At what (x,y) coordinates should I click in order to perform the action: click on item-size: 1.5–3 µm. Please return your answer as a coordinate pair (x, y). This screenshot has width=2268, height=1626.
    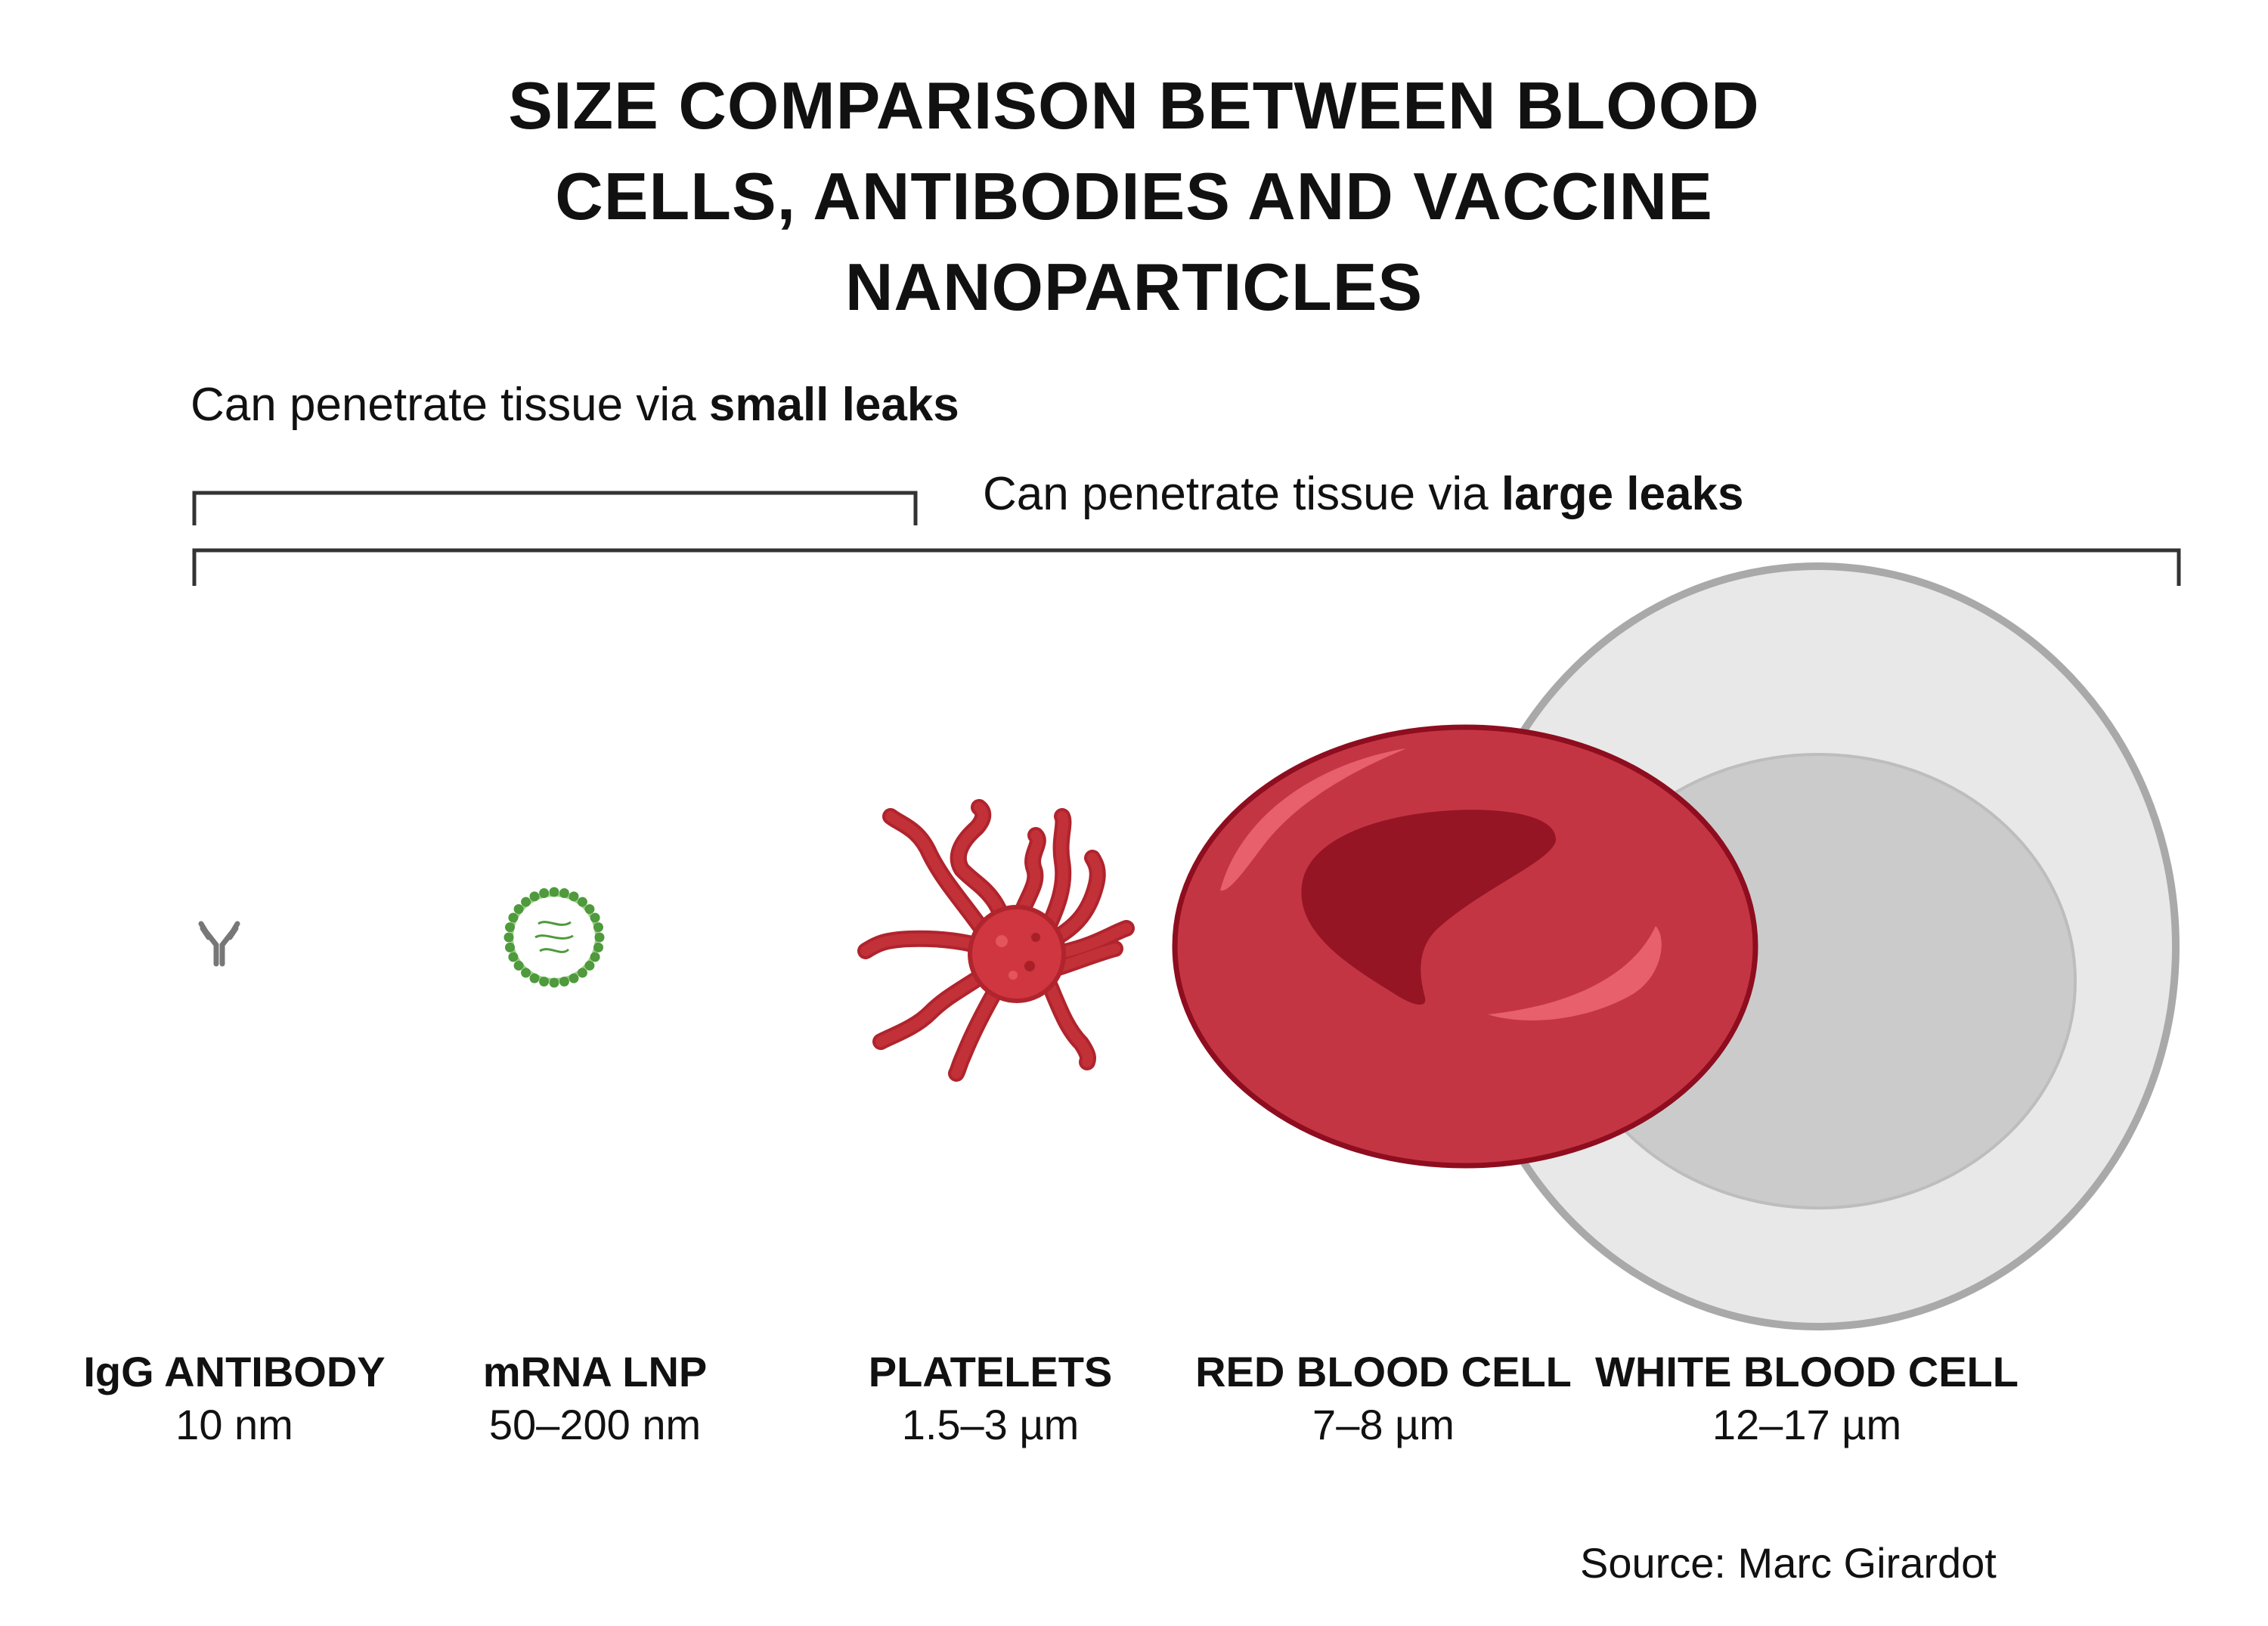
    Looking at the image, I should click on (990, 1424).